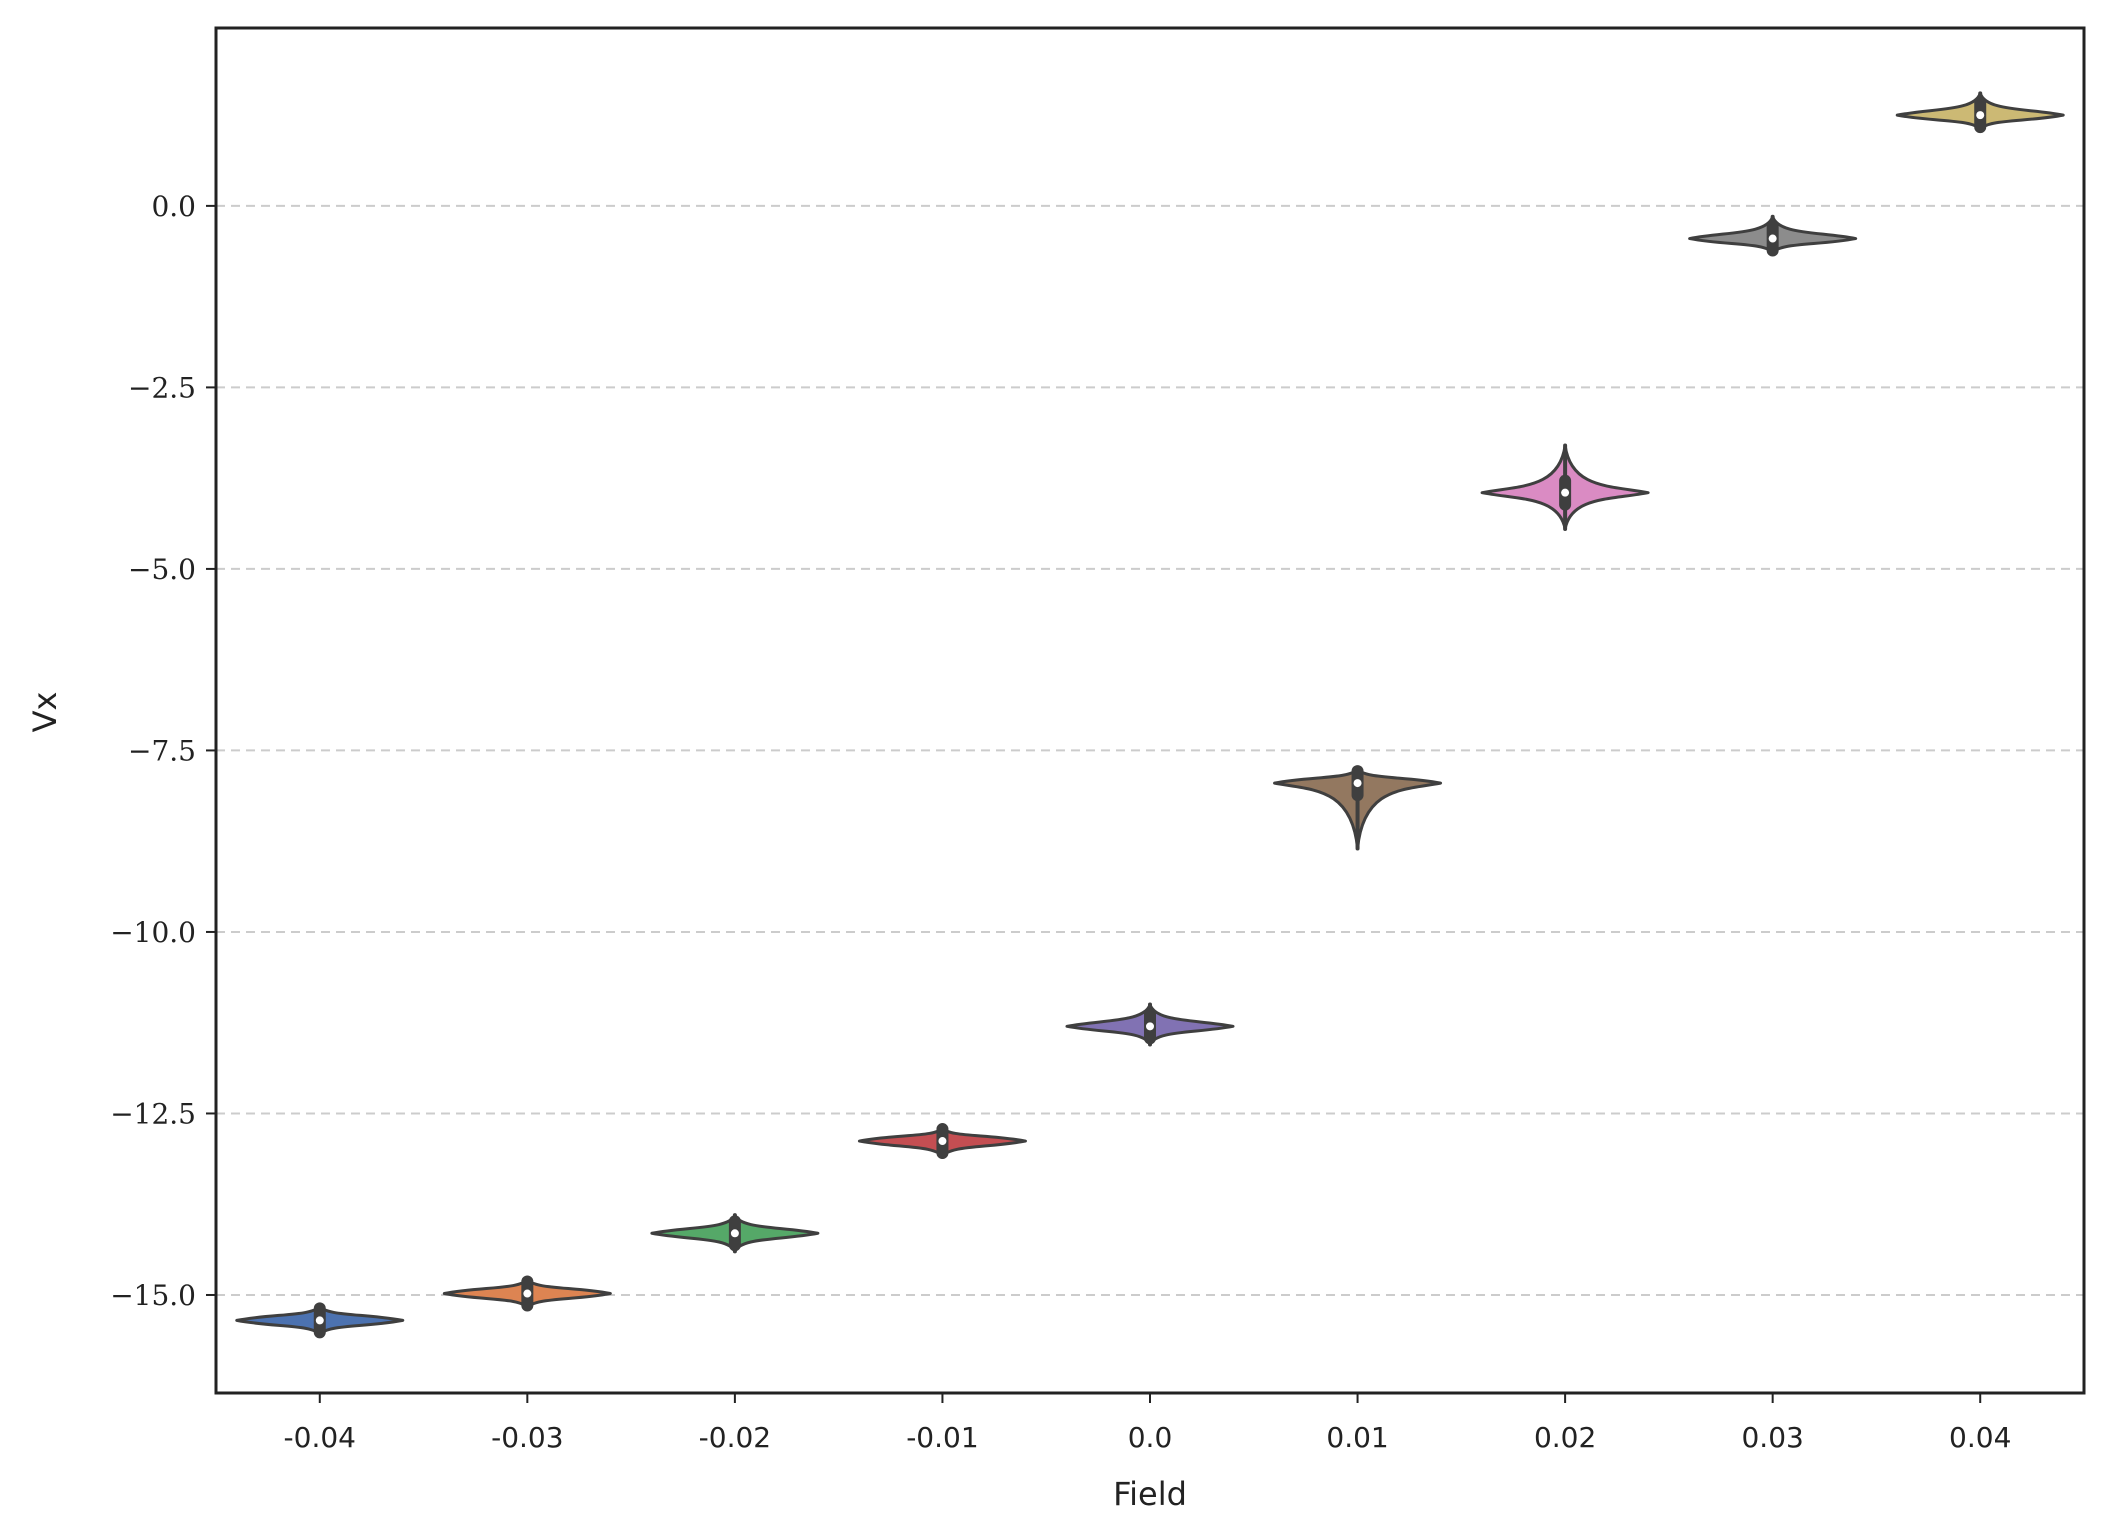 The width and height of the screenshot is (2105, 1538). What do you see at coordinates (153, 932) in the screenshot?
I see `y-tick-label: −10.0` at bounding box center [153, 932].